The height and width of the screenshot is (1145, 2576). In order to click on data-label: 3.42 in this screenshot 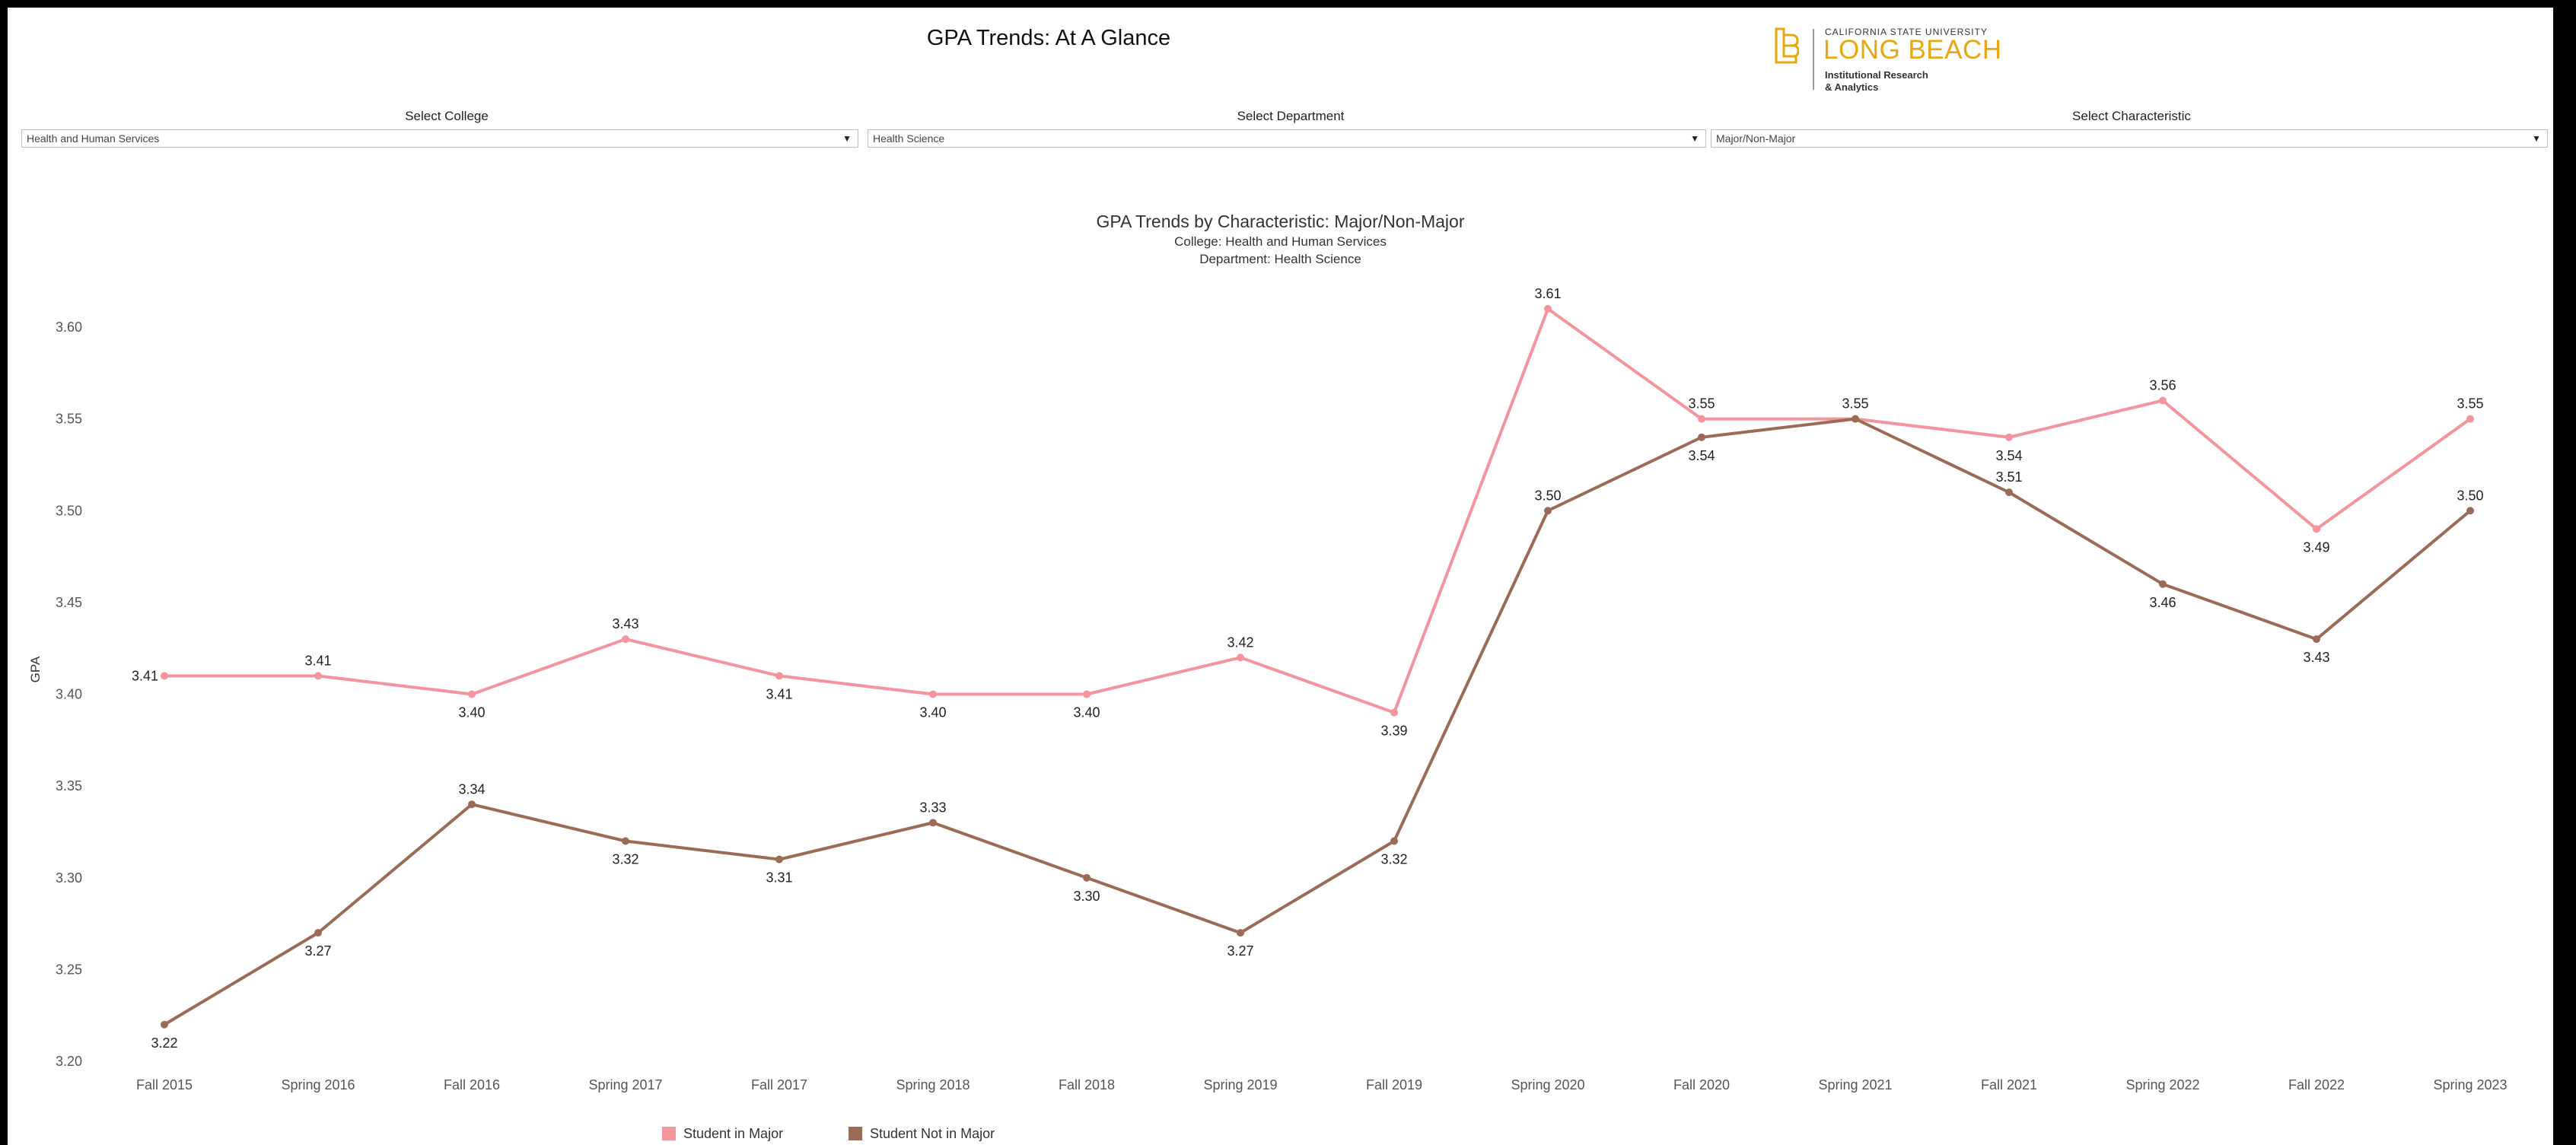, I will do `click(1240, 642)`.